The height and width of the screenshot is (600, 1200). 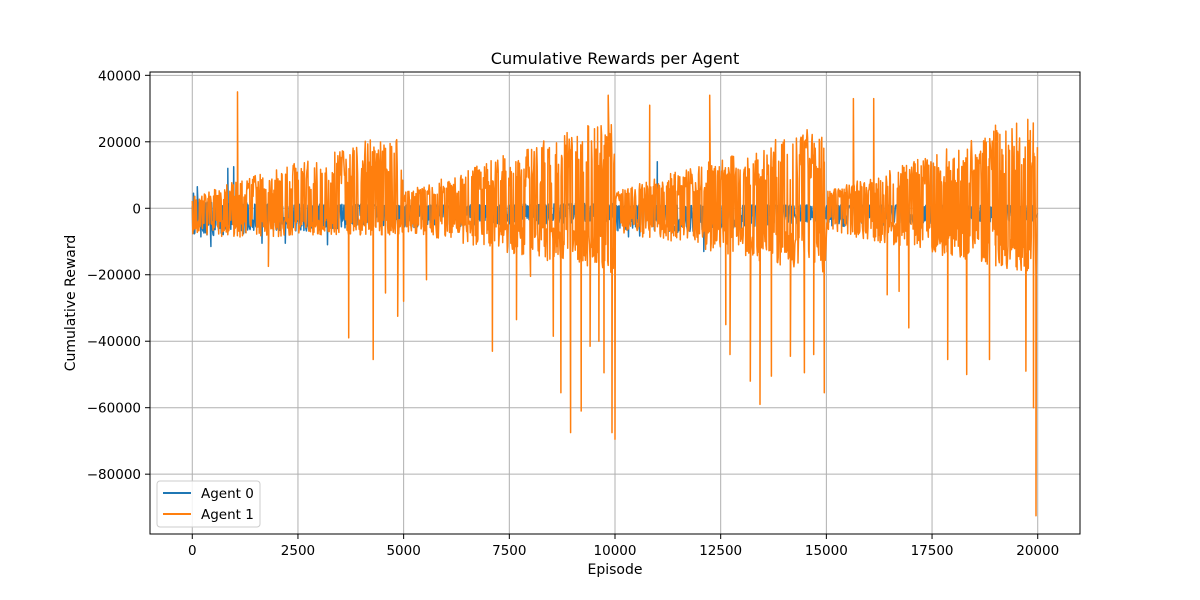 I want to click on y-tick-label: −80000, so click(x=114, y=475).